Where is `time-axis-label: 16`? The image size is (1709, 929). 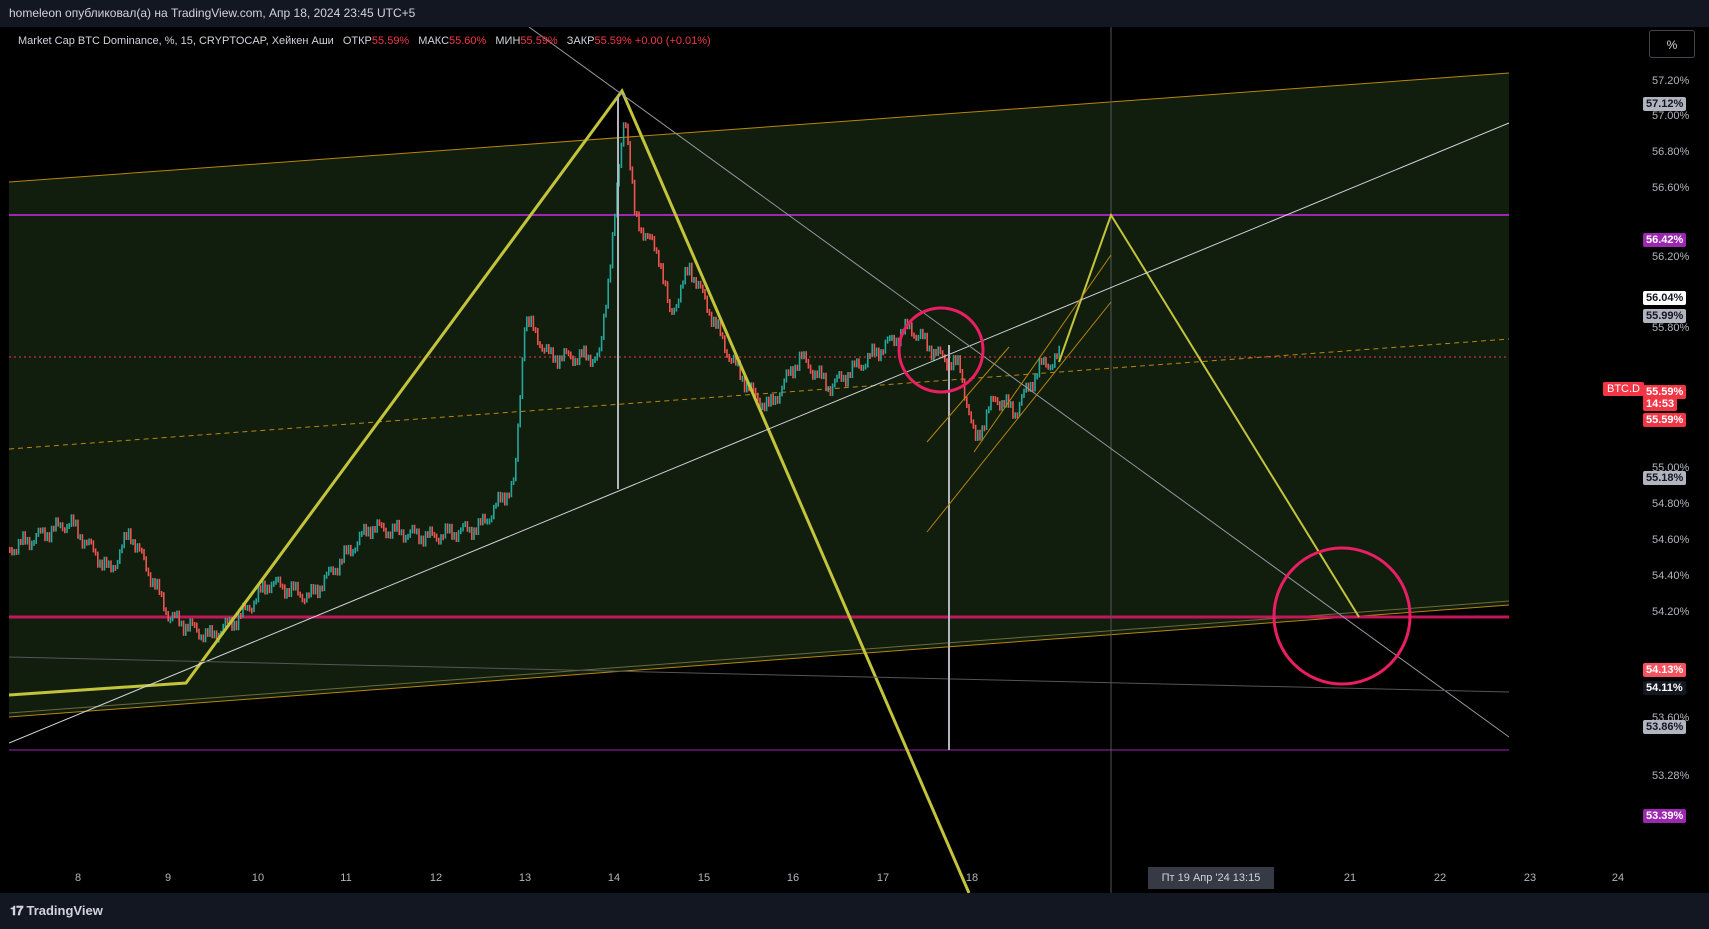 time-axis-label: 16 is located at coordinates (793, 878).